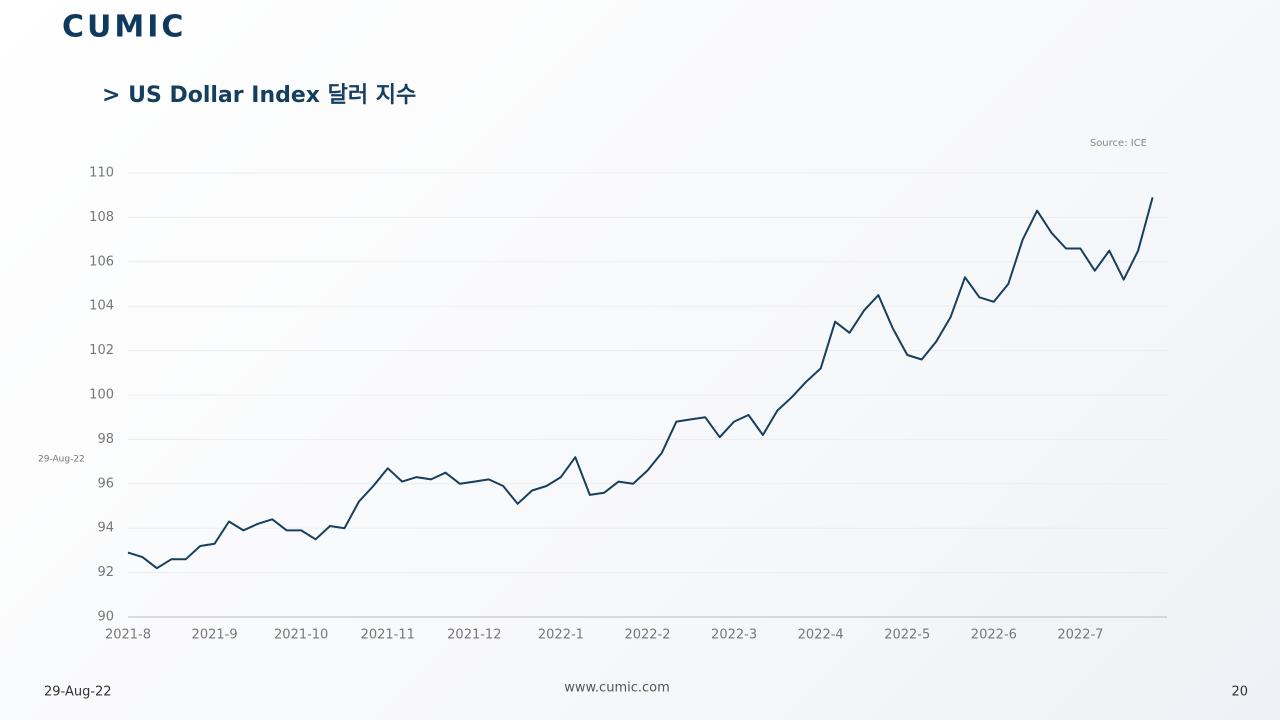 The image size is (1280, 720). I want to click on y-tick-label: 102, so click(101, 350).